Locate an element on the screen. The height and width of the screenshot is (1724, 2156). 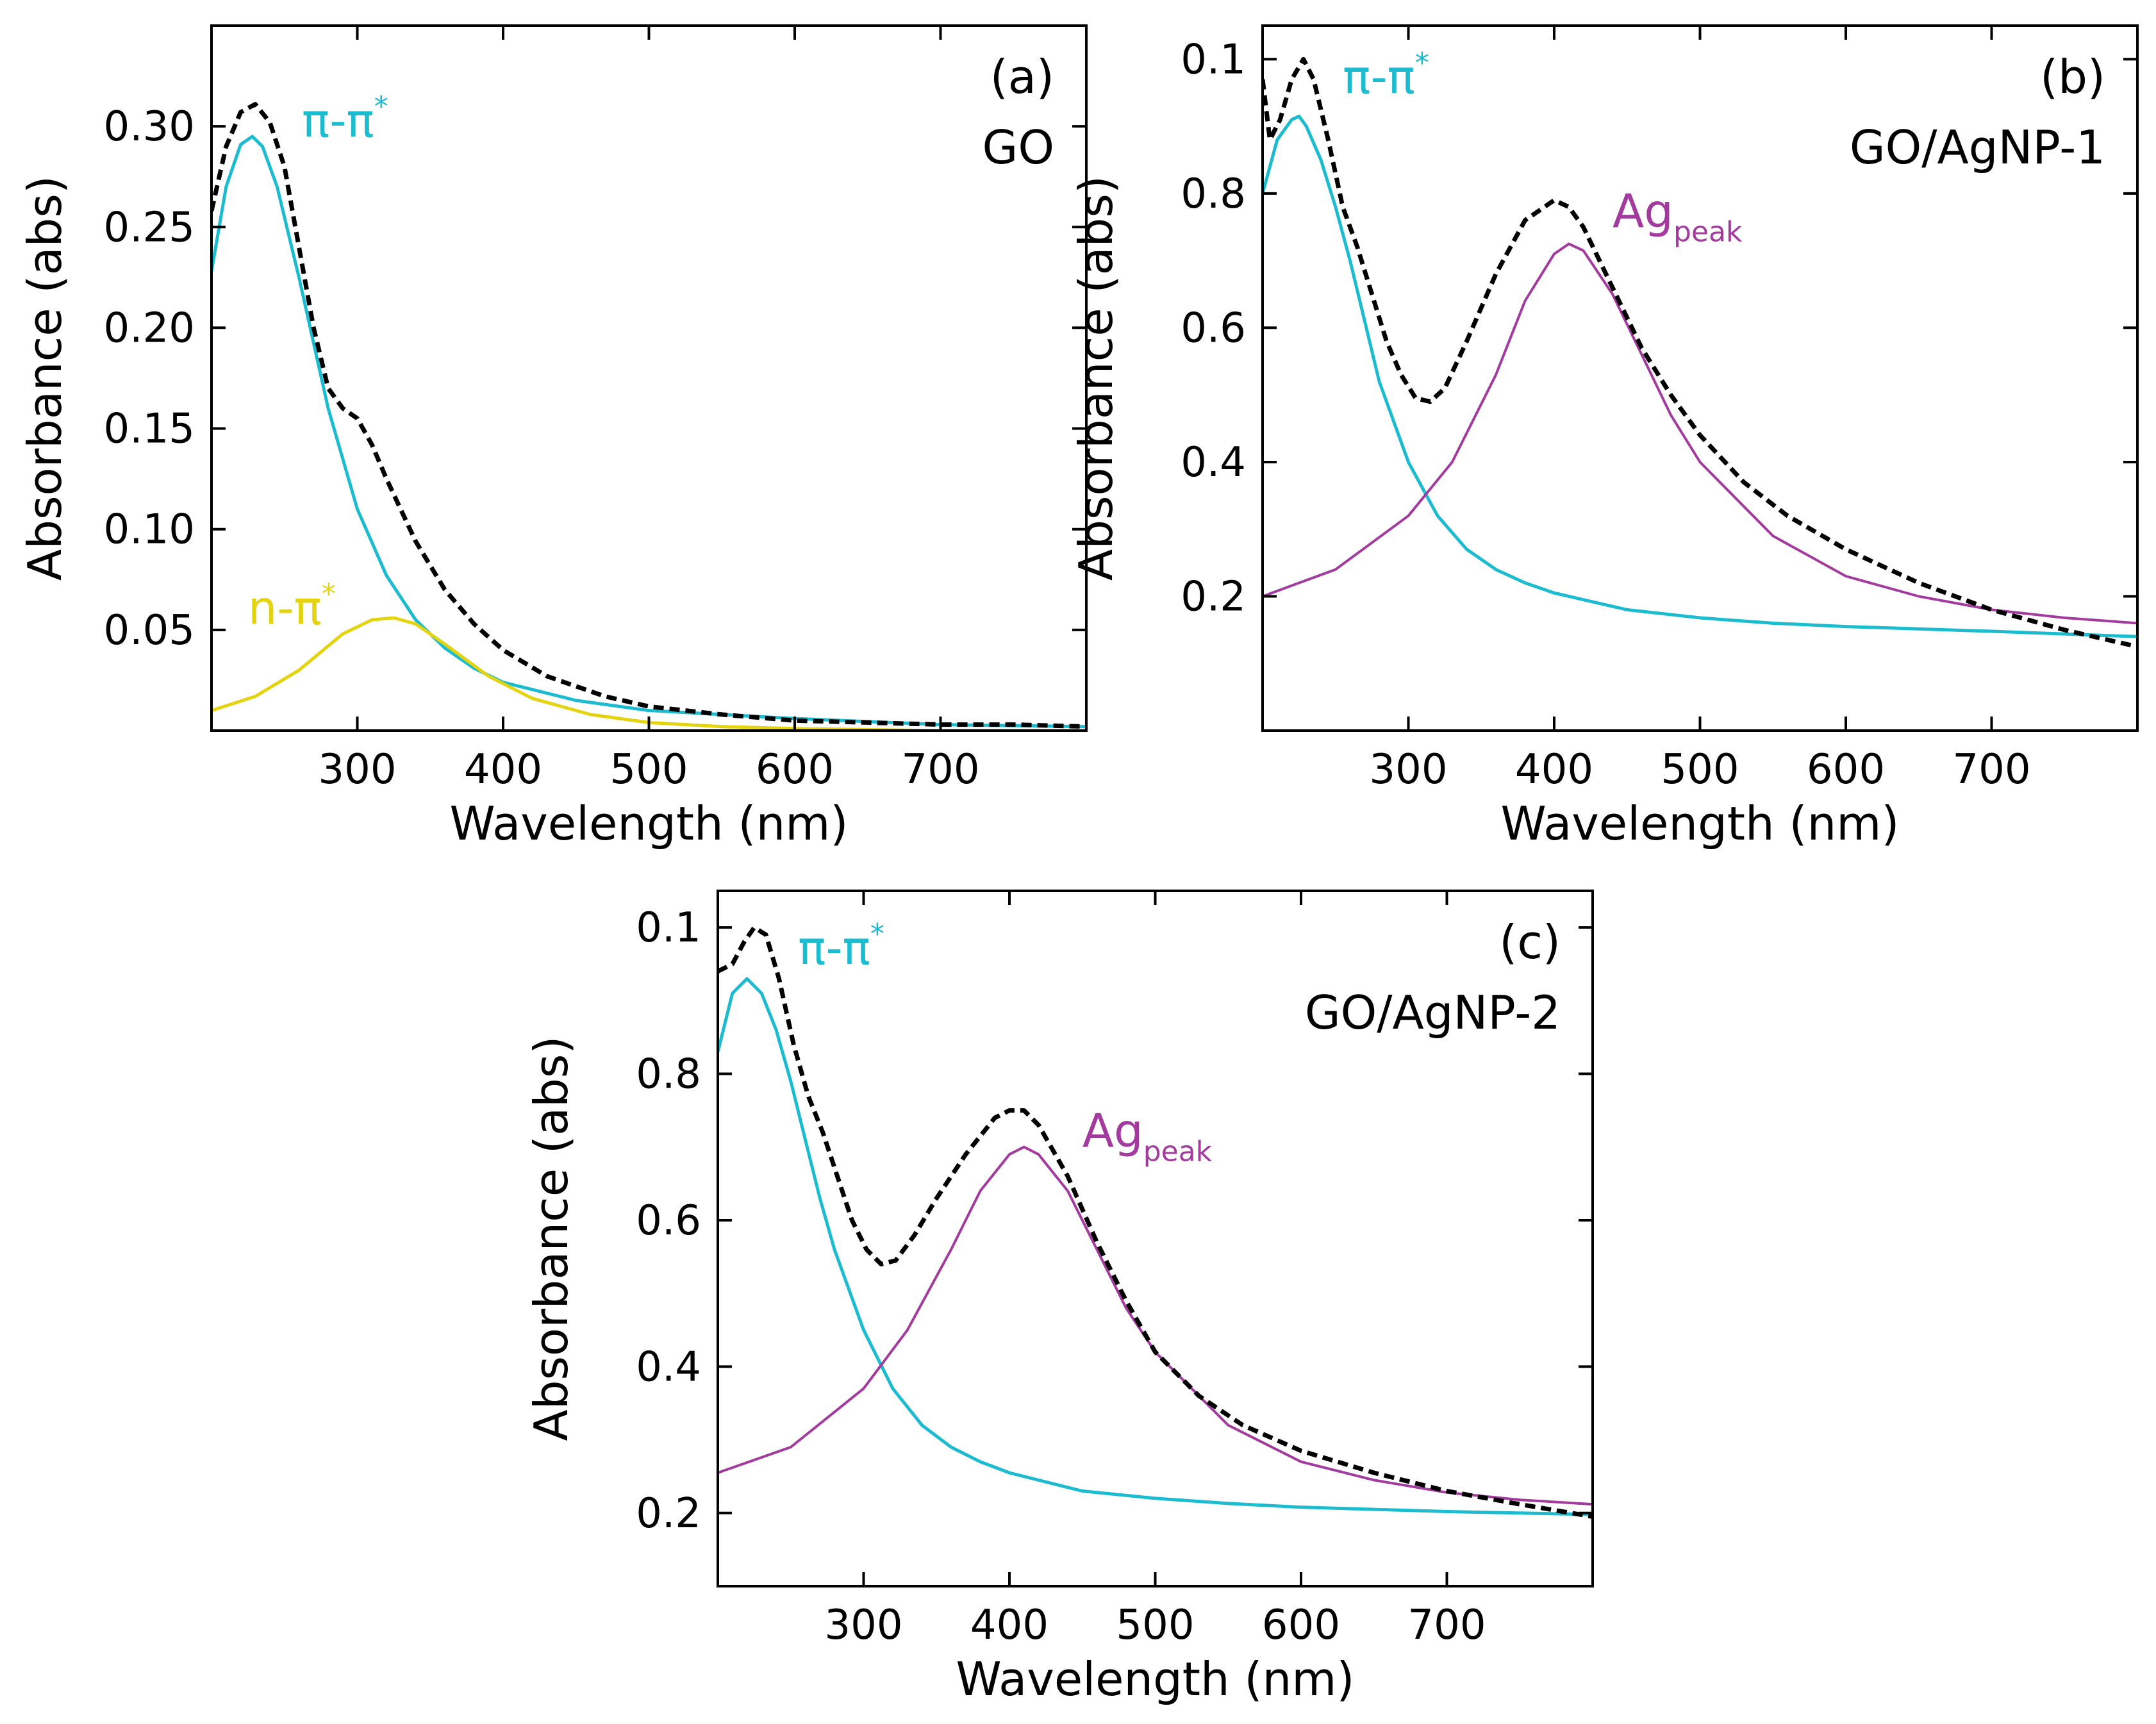
y-tick-label: 0.15 is located at coordinates (149, 429).